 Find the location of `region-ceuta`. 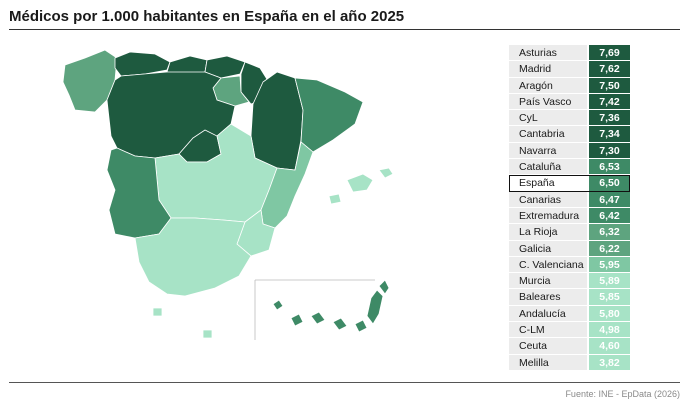

region-ceuta is located at coordinates (157, 312).